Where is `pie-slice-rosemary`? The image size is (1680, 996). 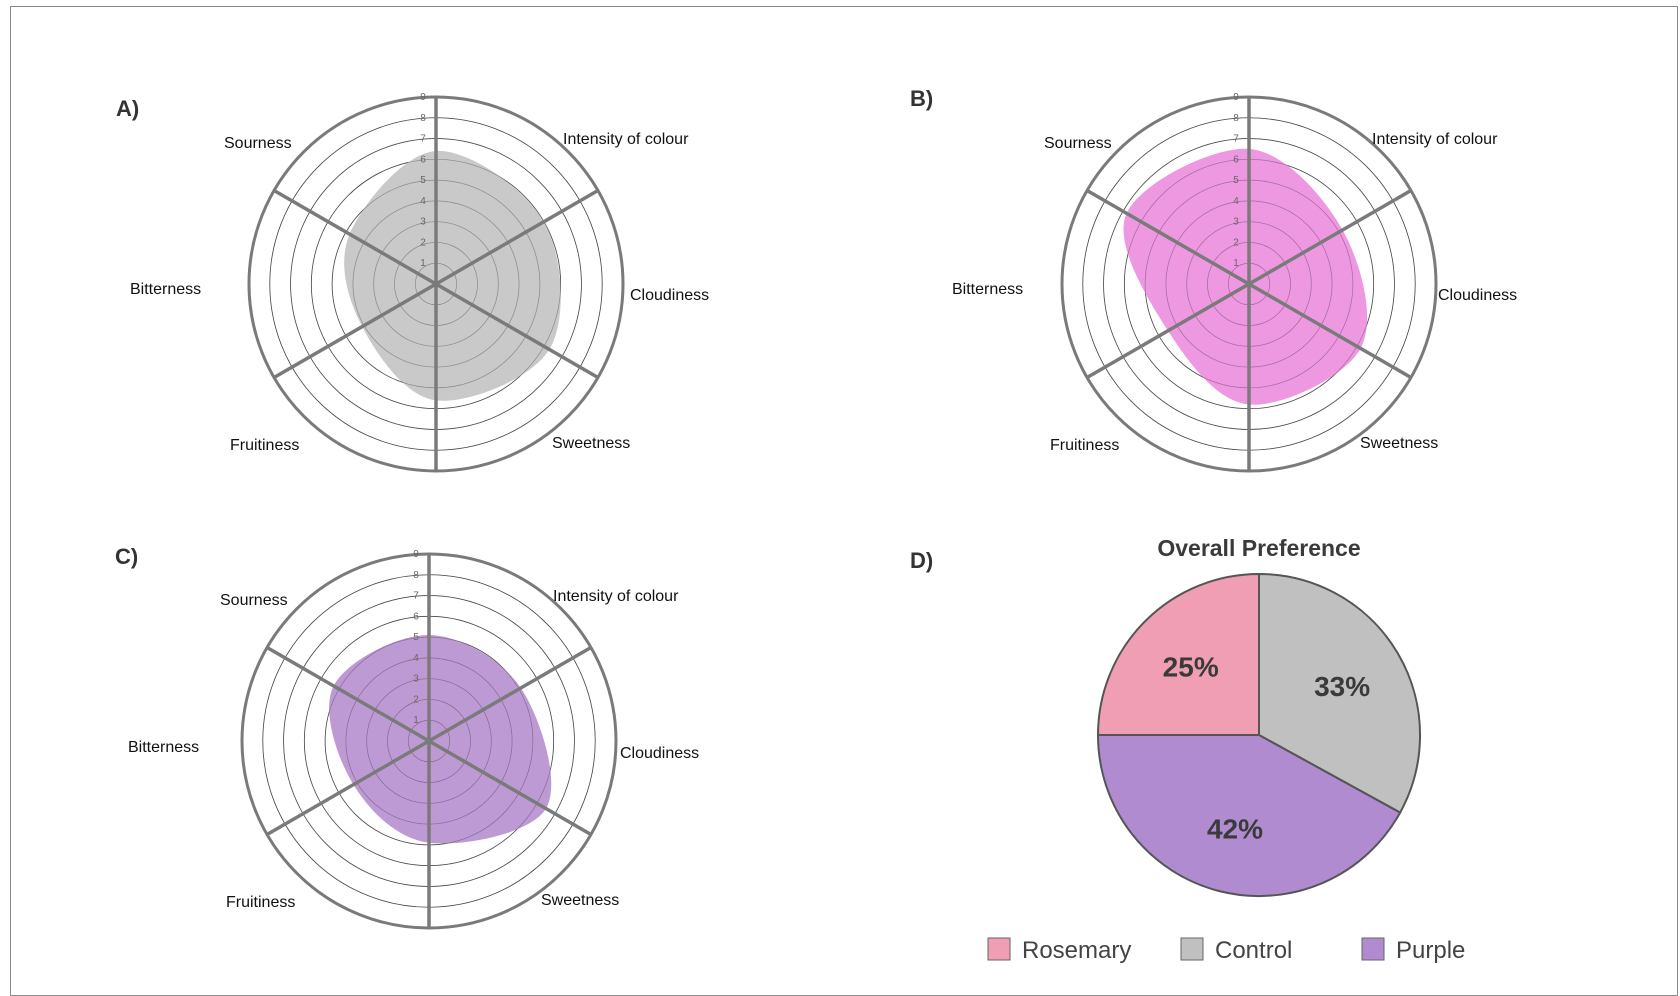 pie-slice-rosemary is located at coordinates (1178, 654).